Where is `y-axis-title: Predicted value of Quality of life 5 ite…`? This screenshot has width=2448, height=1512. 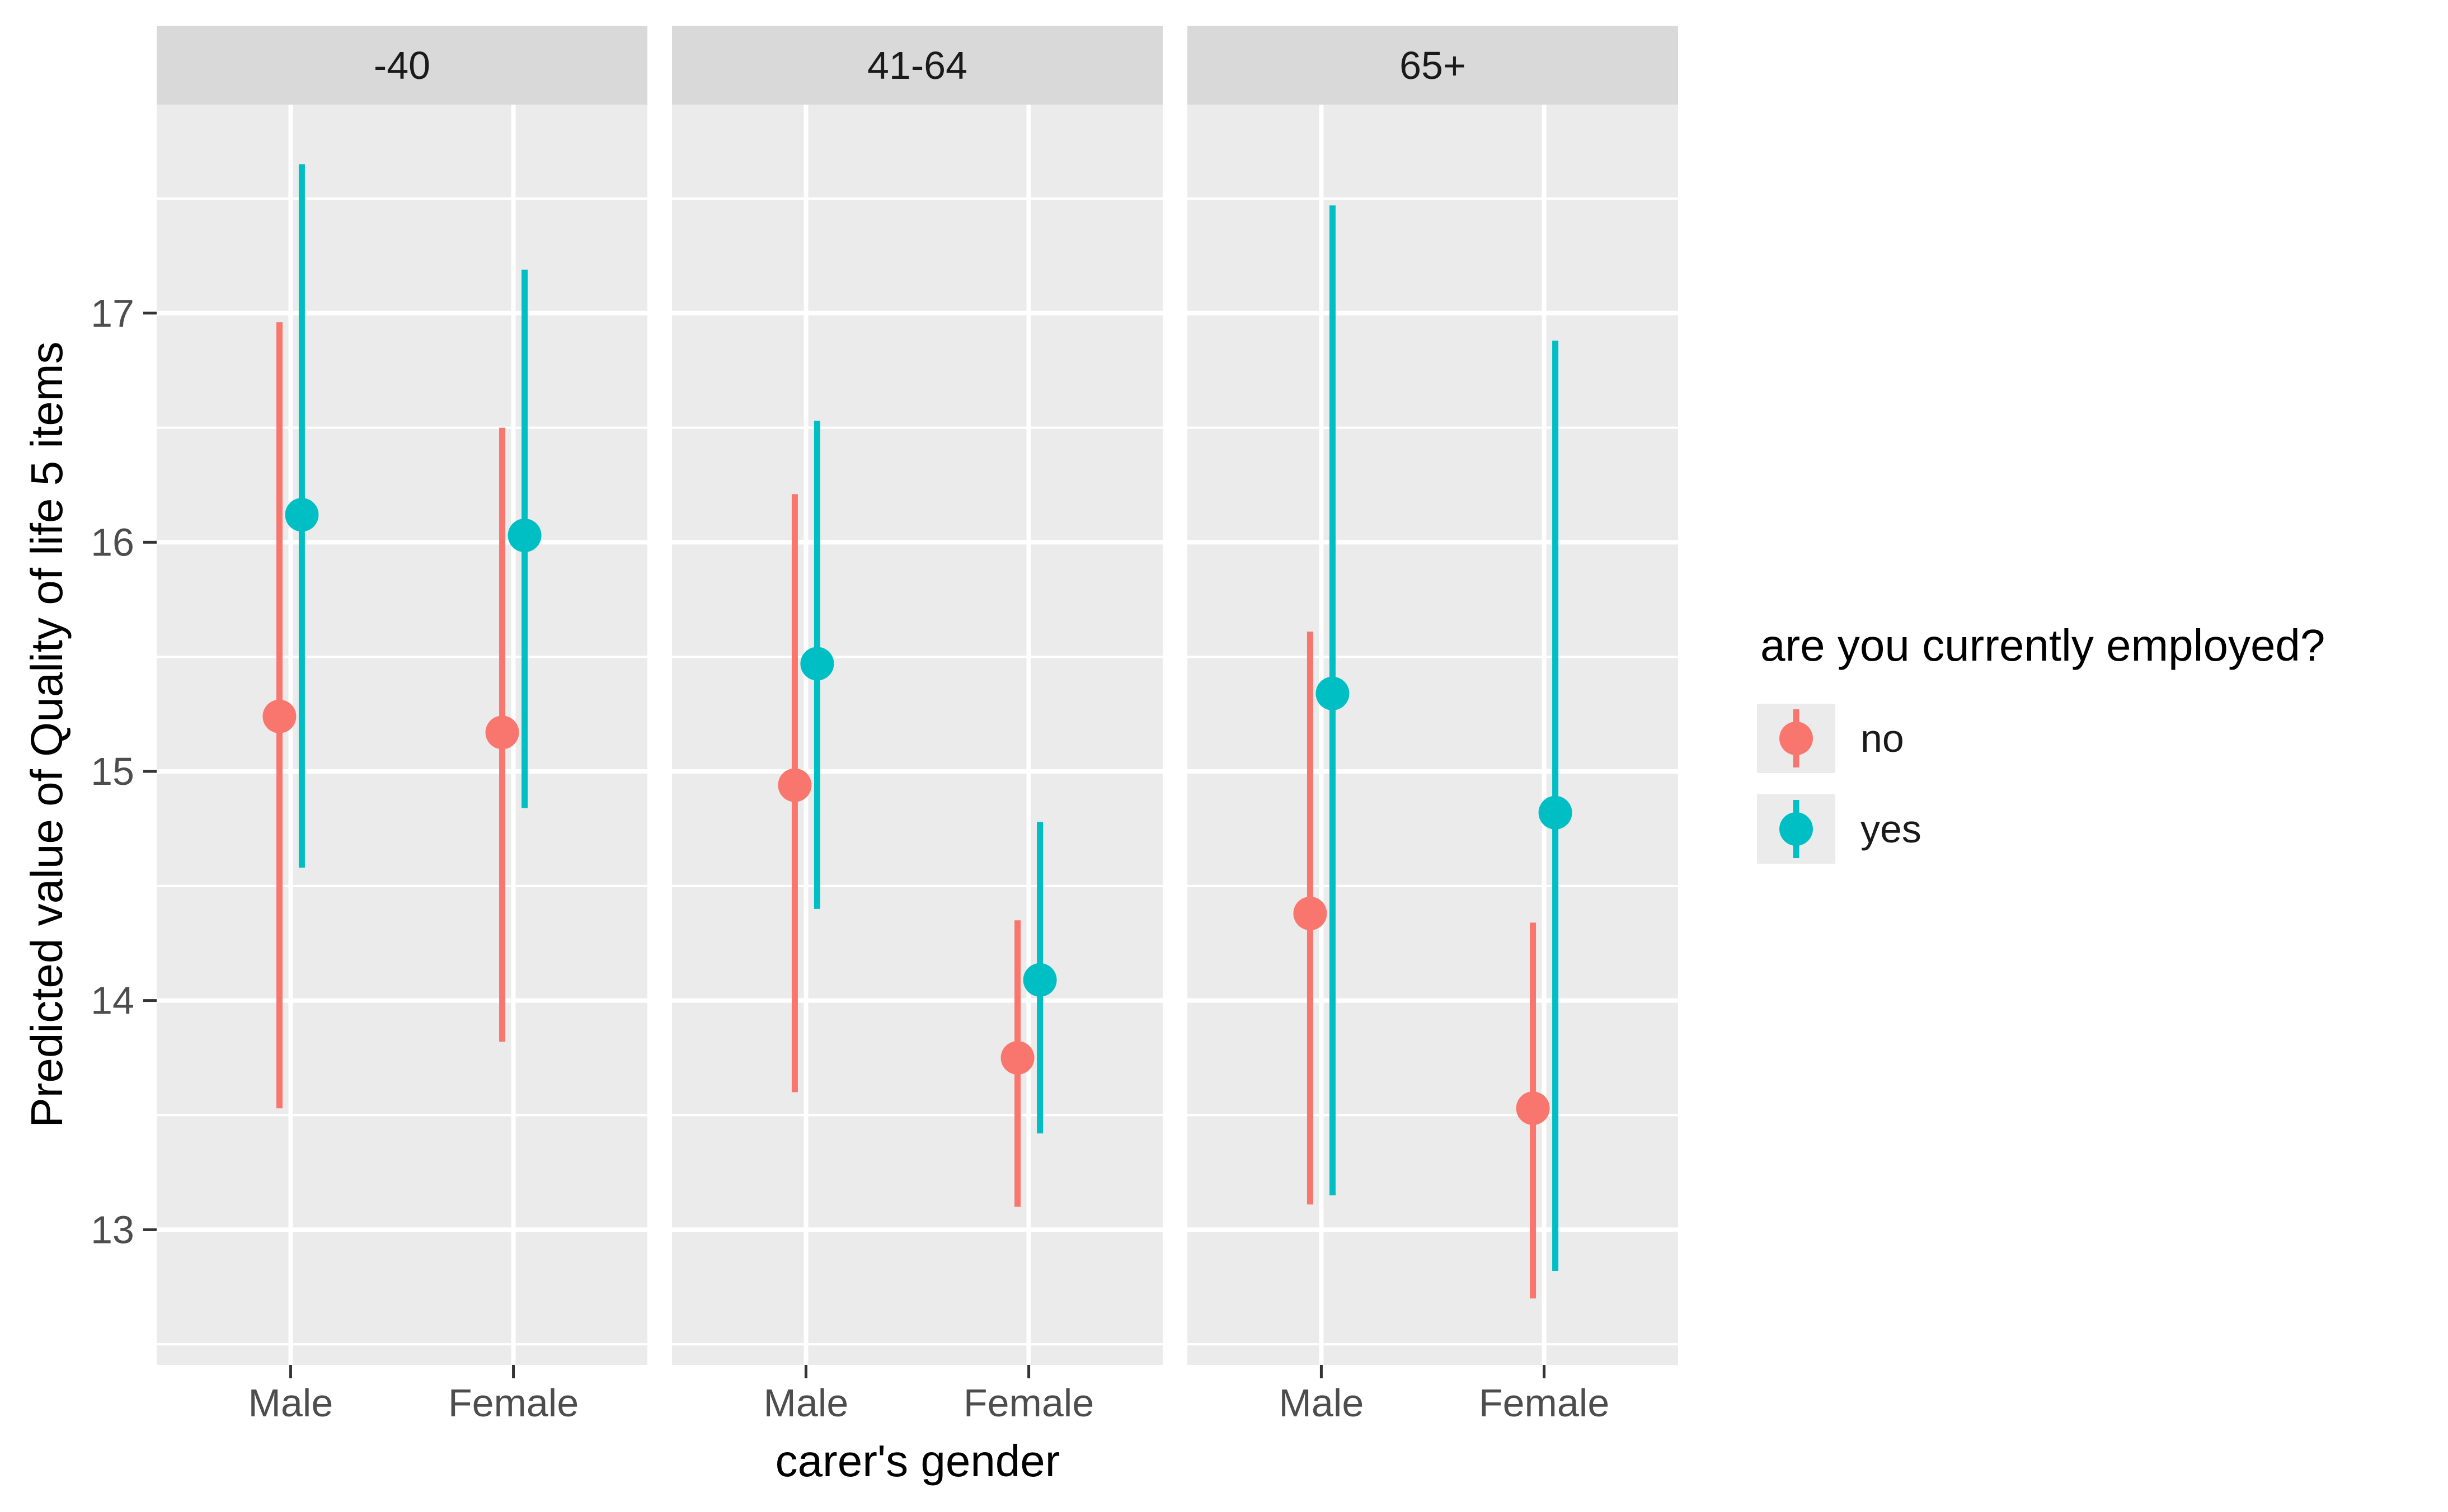
y-axis-title: Predicted value of Quality of life 5 ite… is located at coordinates (47, 734).